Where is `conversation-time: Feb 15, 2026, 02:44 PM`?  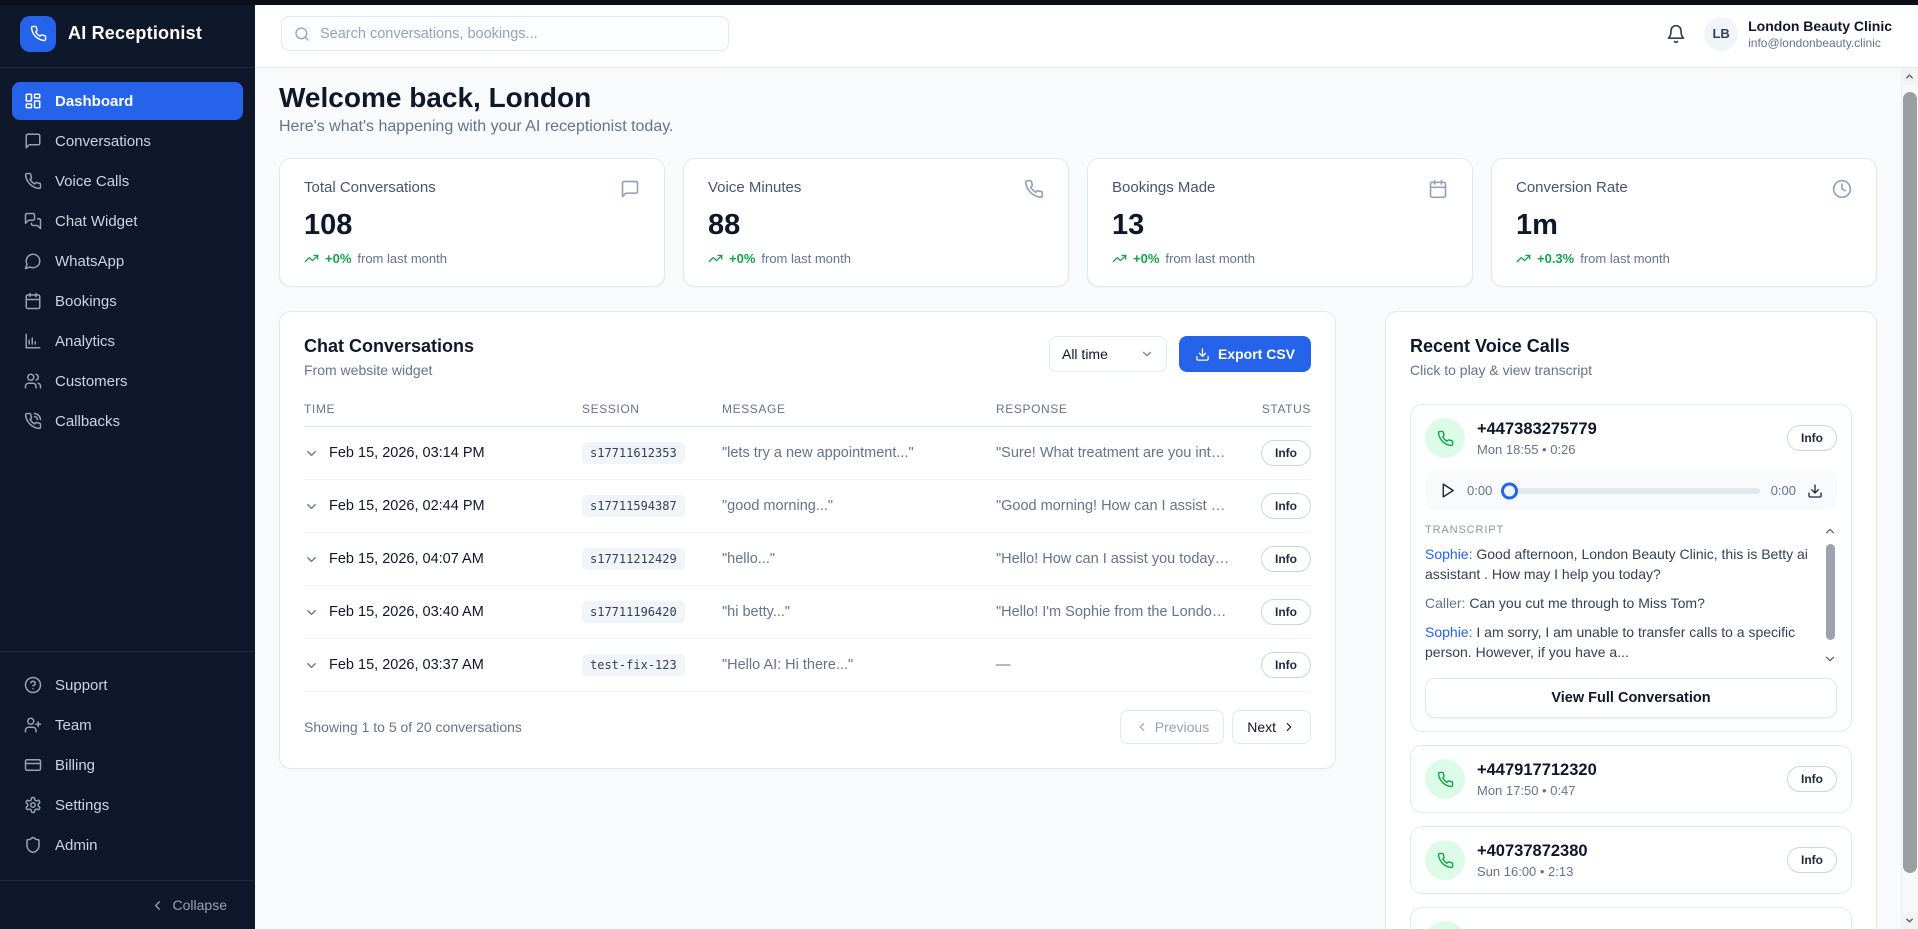 conversation-time: Feb 15, 2026, 02:44 PM is located at coordinates (407, 506).